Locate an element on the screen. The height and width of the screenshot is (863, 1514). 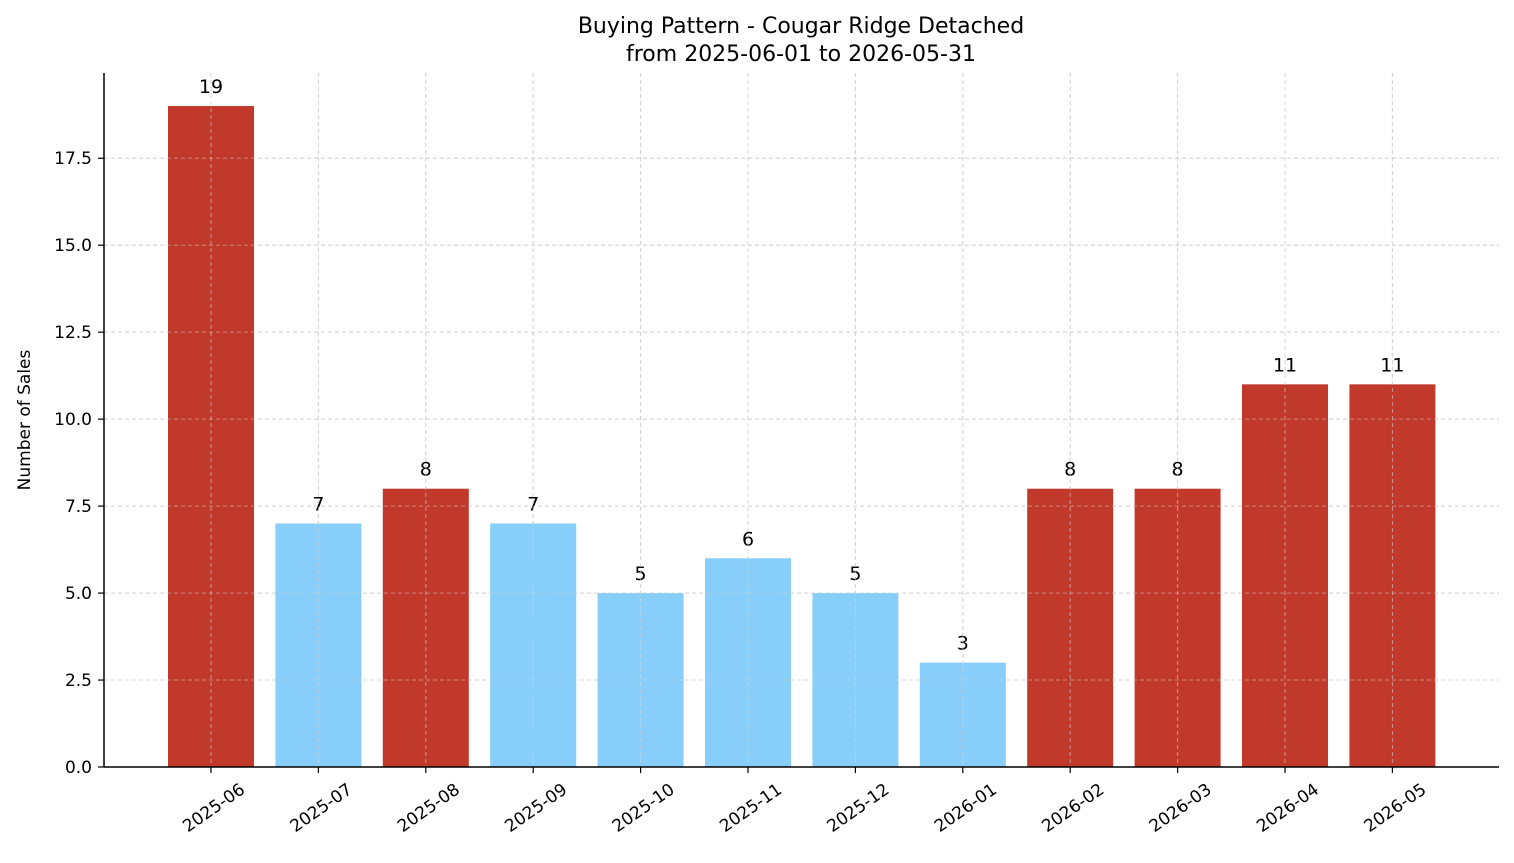
x-tick-label: 2025-07 is located at coordinates (322, 808).